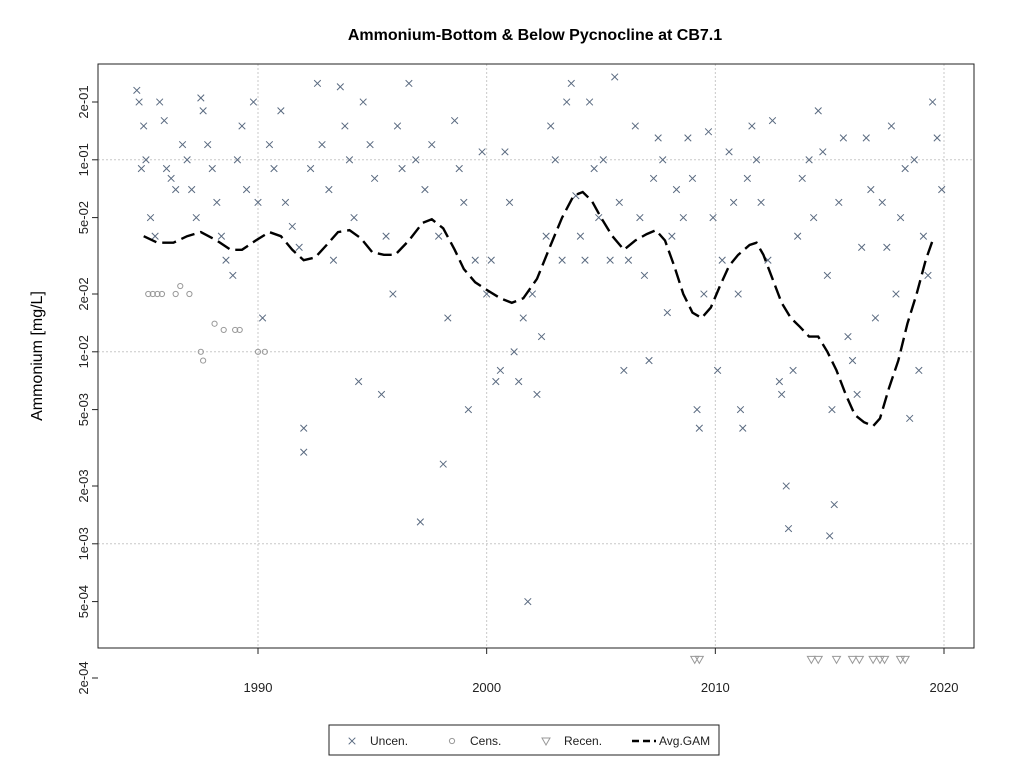  Describe the element at coordinates (83, 485) in the screenshot. I see `y-tick-label: 2e-03` at that location.